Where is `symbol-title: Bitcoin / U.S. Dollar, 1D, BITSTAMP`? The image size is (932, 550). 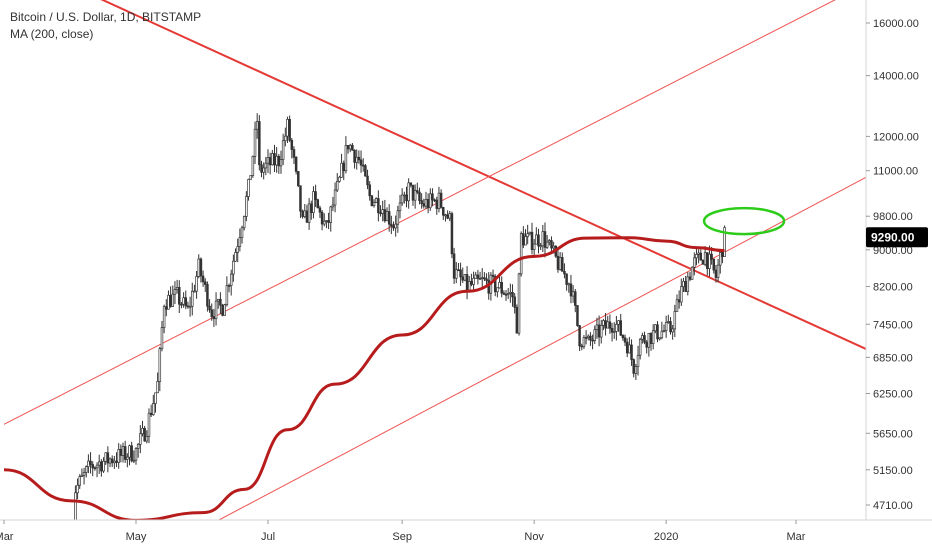 symbol-title: Bitcoin / U.S. Dollar, 1D, BITSTAMP is located at coordinates (106, 17).